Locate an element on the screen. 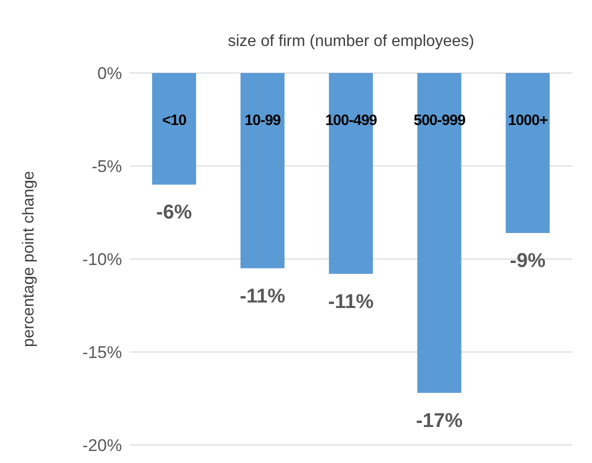  data-label: -6% is located at coordinates (174, 213).